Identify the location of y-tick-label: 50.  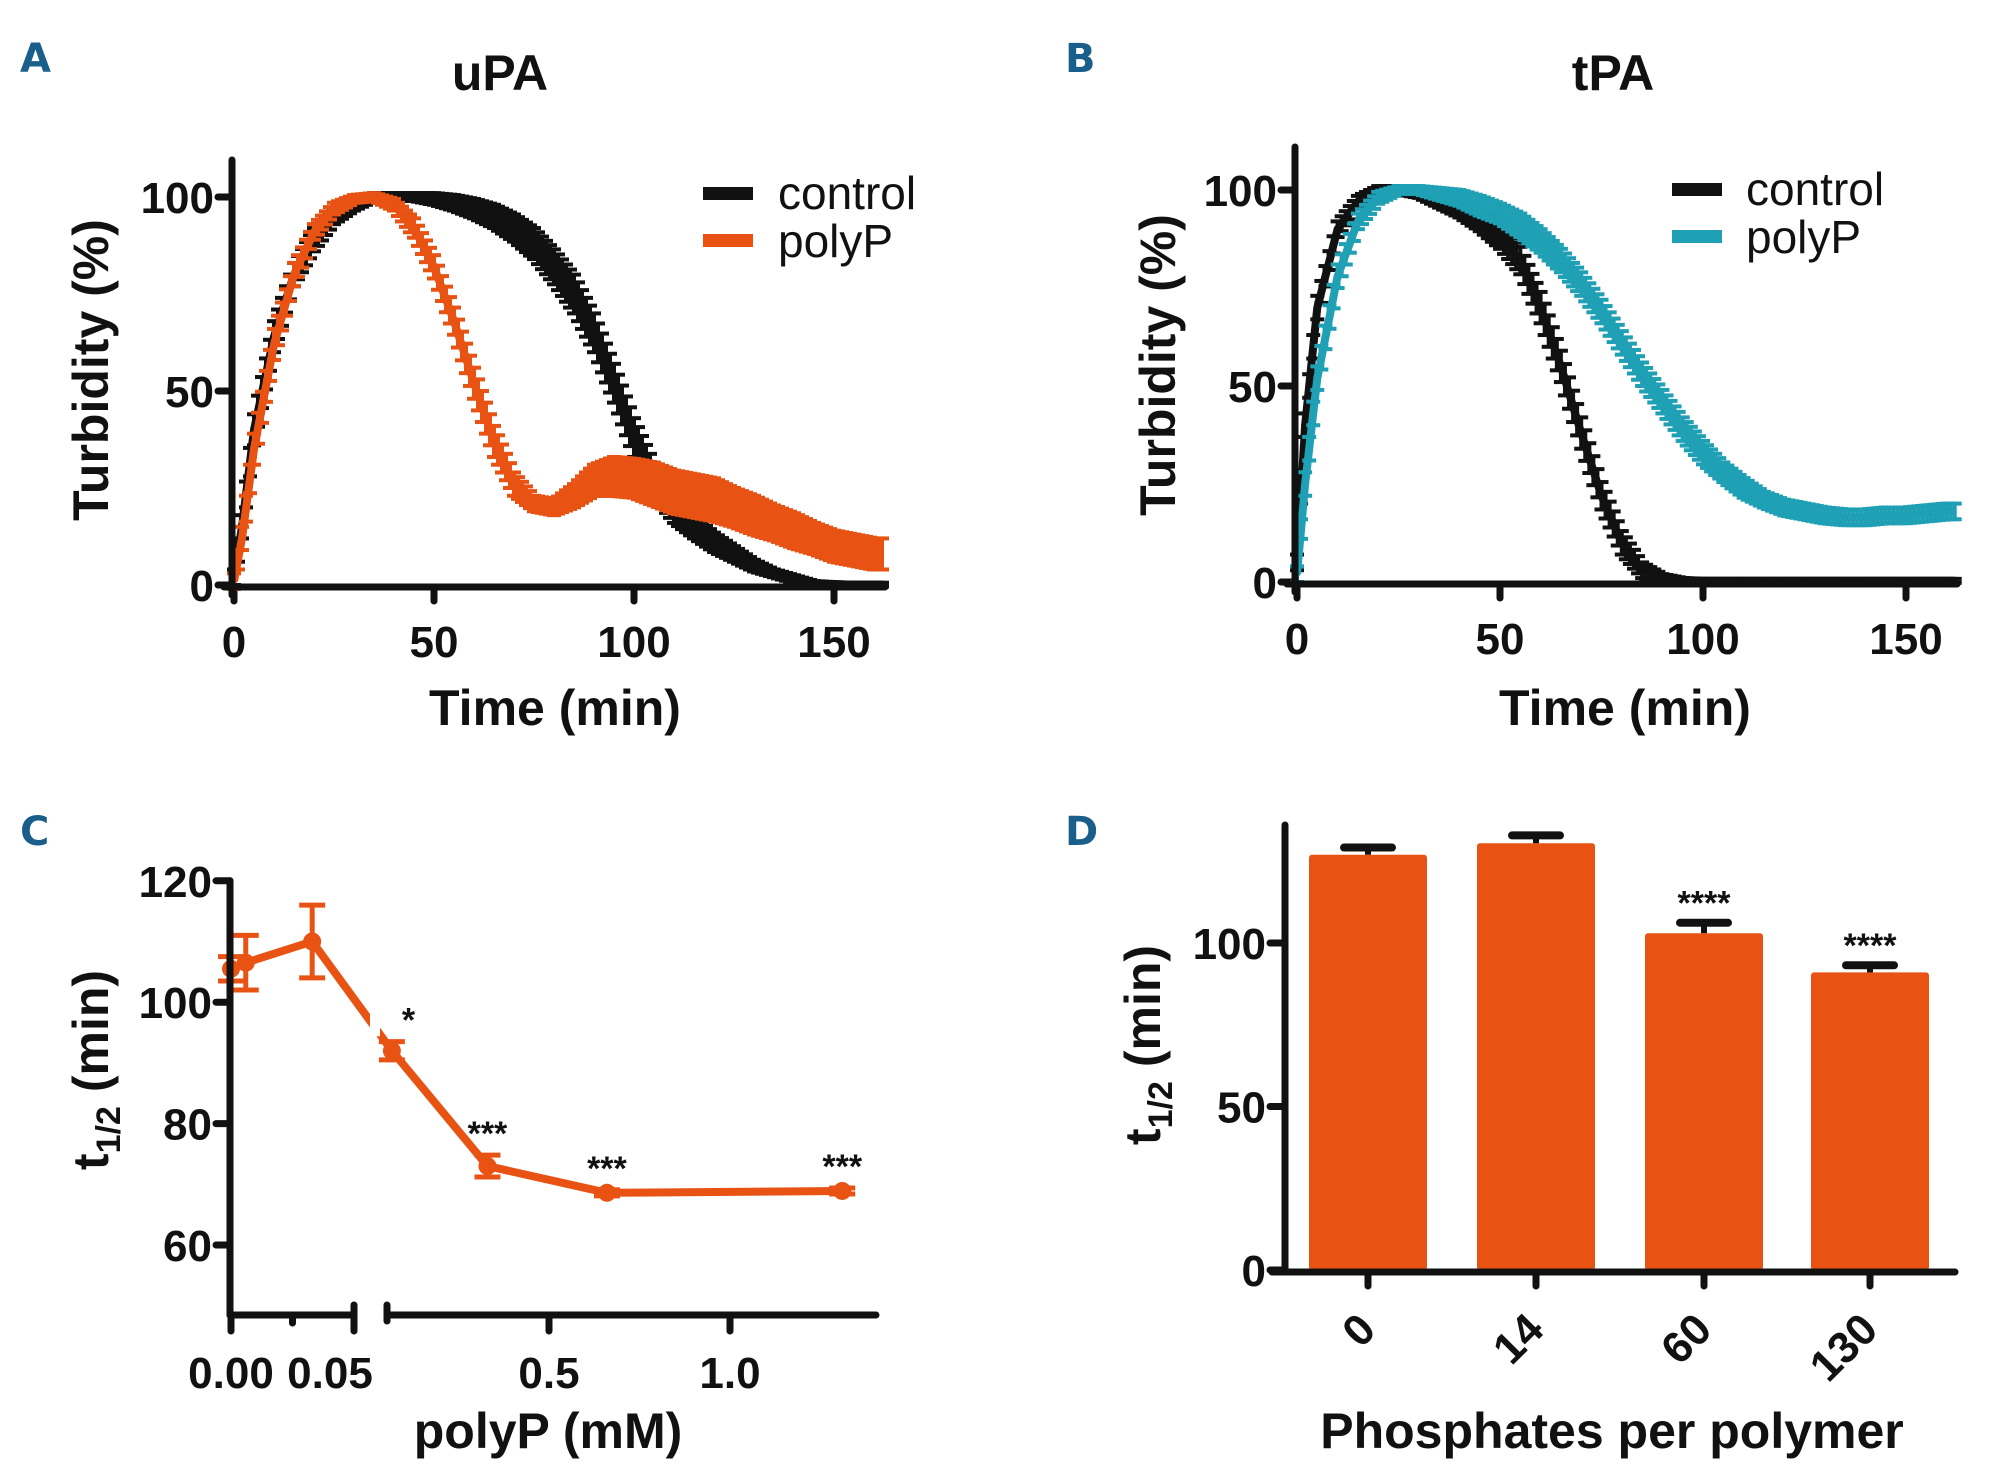
(1252, 387).